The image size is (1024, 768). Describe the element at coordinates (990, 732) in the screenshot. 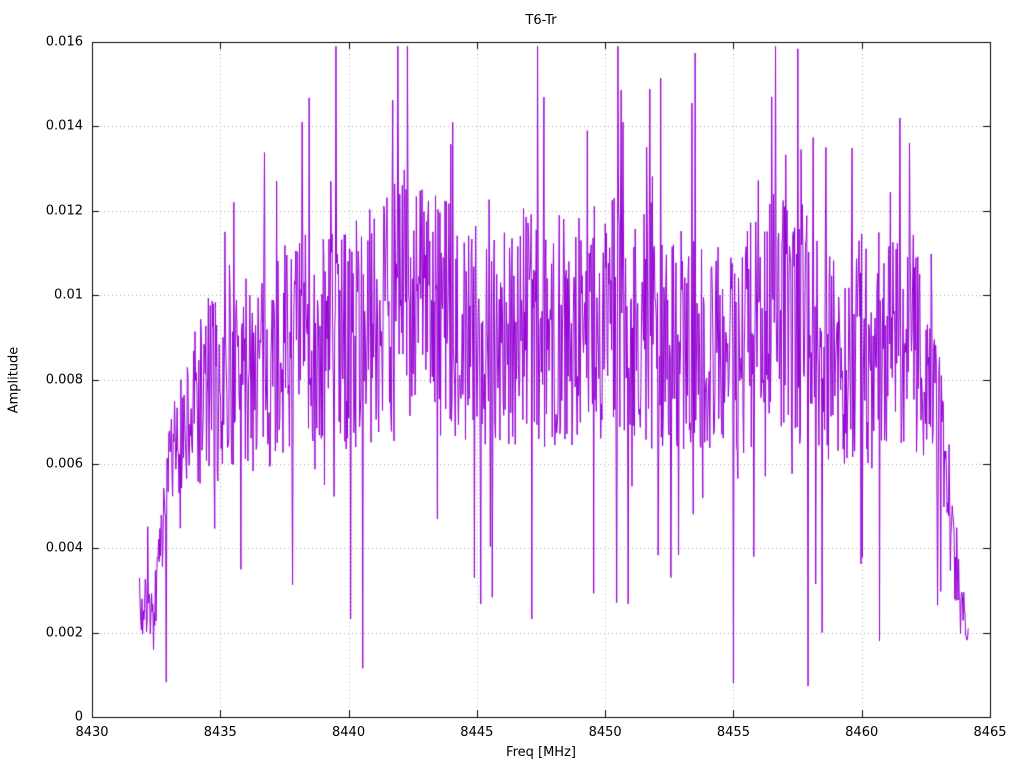

I see `x-tick-label: 8465` at that location.